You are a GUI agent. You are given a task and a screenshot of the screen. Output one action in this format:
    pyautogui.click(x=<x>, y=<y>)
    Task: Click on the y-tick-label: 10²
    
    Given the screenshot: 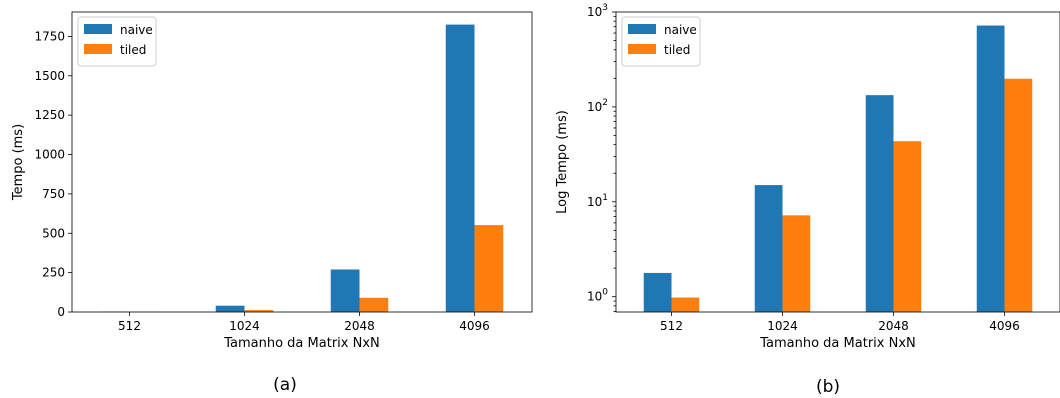 What is the action you would take?
    pyautogui.click(x=597, y=106)
    